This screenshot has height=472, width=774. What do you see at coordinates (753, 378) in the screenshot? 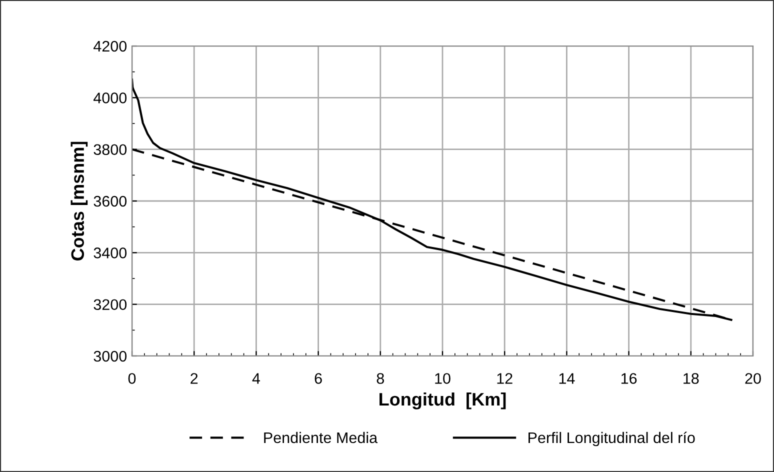
I see `x-tick-label: 20` at bounding box center [753, 378].